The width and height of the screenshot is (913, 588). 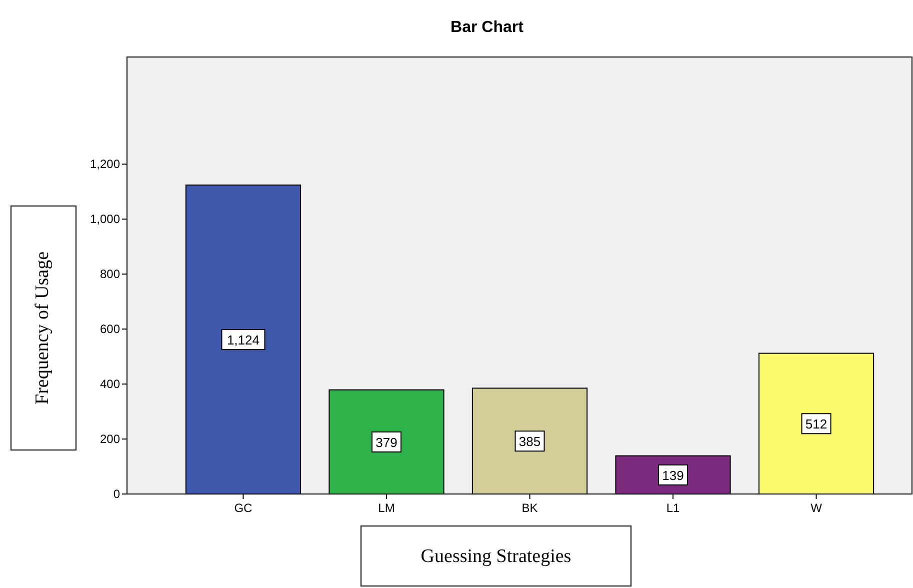 What do you see at coordinates (487, 27) in the screenshot?
I see `chart-title: Bar Chart` at bounding box center [487, 27].